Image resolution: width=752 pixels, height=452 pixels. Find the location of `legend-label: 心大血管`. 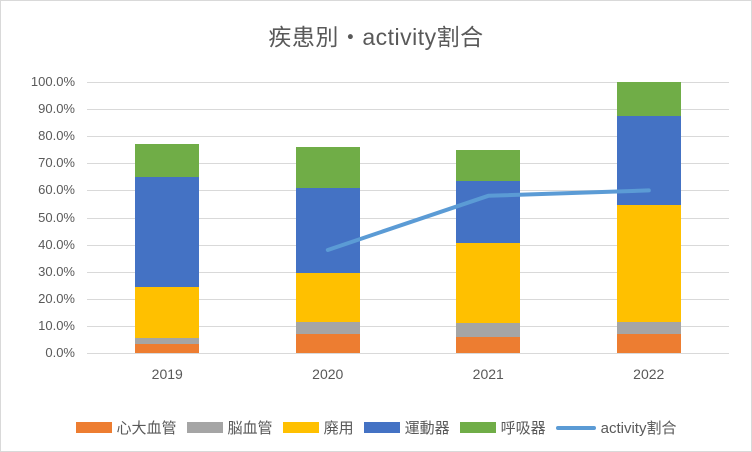

legend-label: 心大血管 is located at coordinates (146, 428).